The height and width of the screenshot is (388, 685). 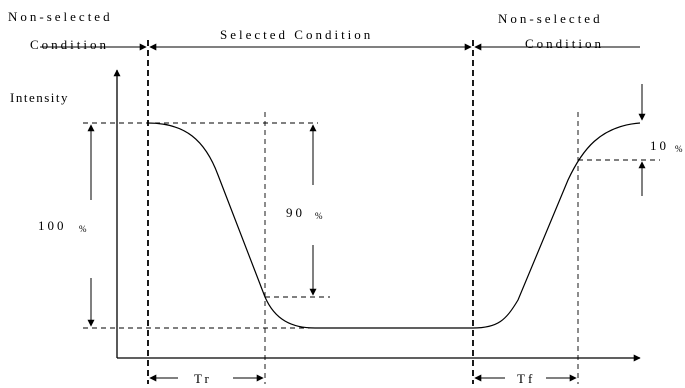 What do you see at coordinates (60, 16) in the screenshot?
I see `nonselected-left-line1: Non-selected` at bounding box center [60, 16].